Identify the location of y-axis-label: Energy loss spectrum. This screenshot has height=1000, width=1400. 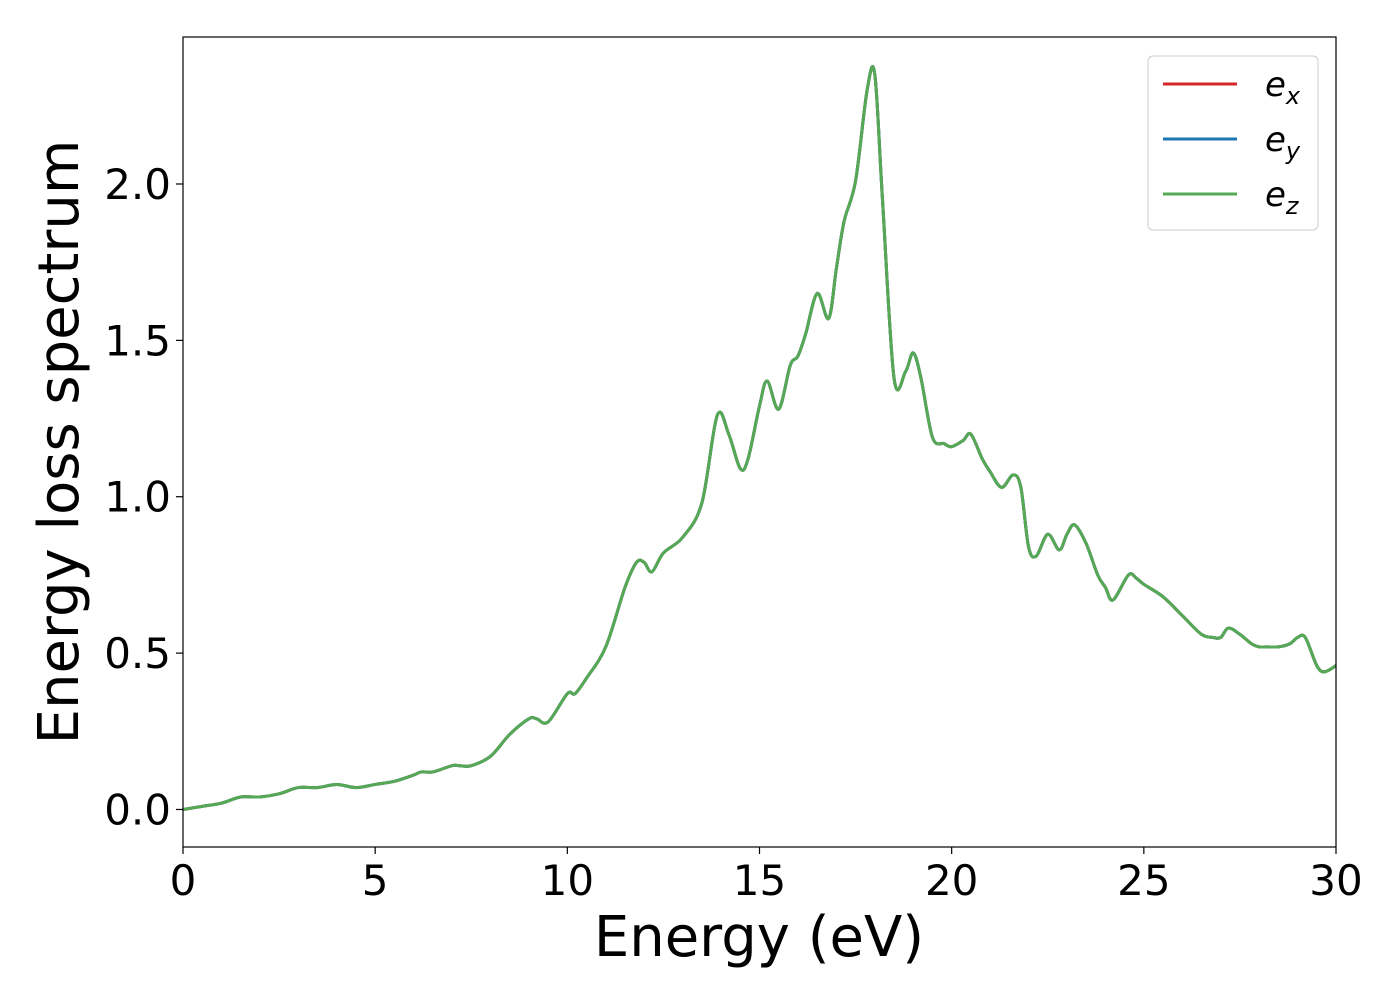
(59, 442).